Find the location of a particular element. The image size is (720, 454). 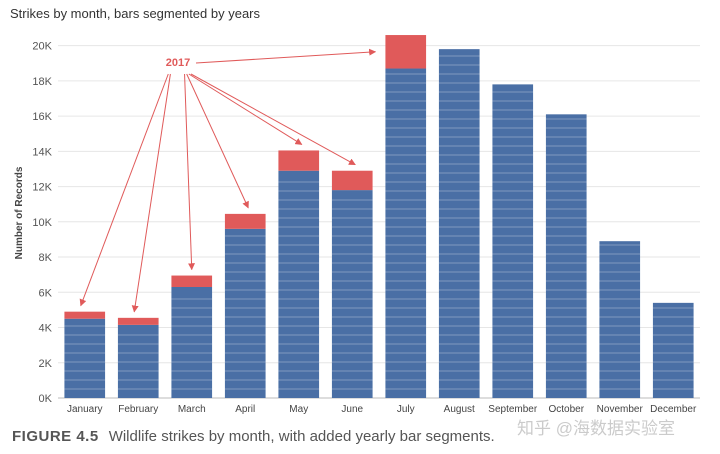

annotation-label: 2017 is located at coordinates (178, 63).